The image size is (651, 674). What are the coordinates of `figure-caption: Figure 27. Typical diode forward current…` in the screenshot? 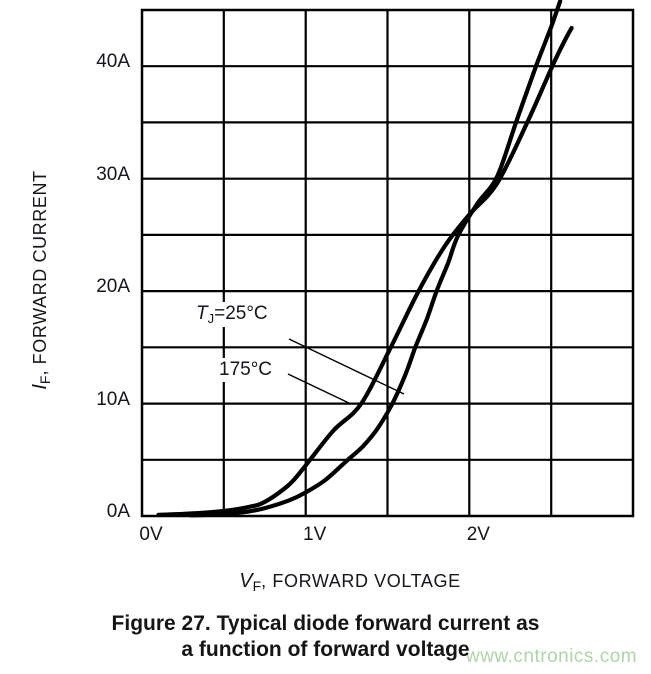 It's located at (325, 637).